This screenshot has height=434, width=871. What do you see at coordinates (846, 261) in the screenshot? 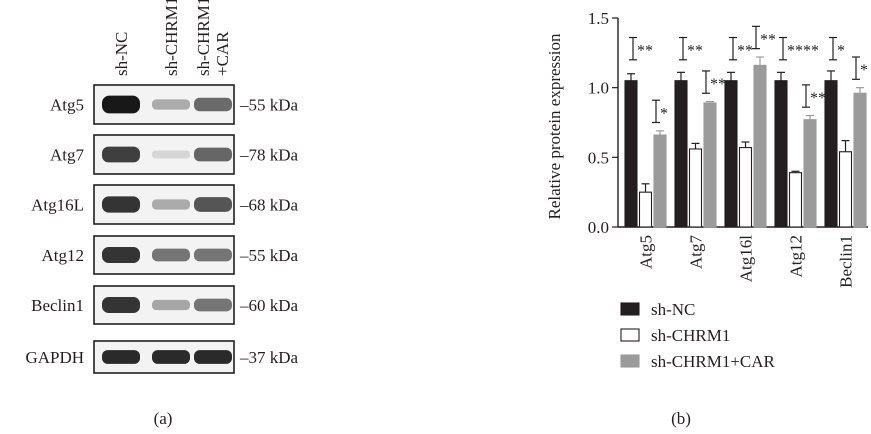
I see `x-tick-label: Beclin1` at bounding box center [846, 261].